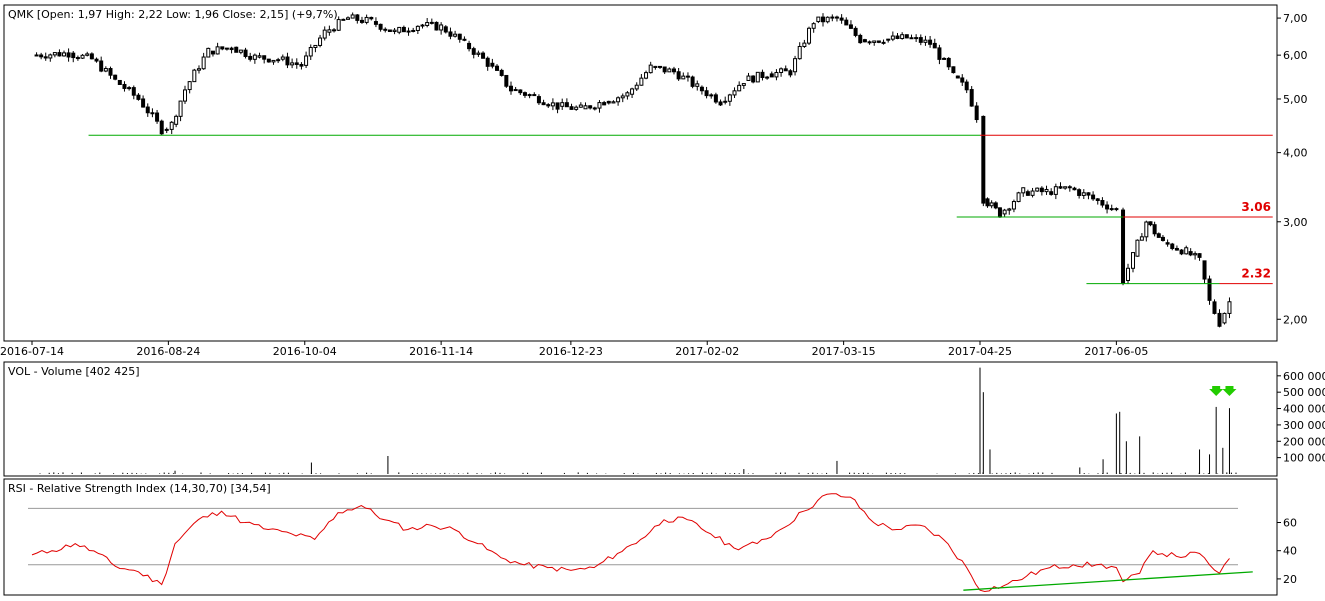 The image size is (1325, 601). I want to click on price-y-tick-label: 6,00, so click(1295, 55).